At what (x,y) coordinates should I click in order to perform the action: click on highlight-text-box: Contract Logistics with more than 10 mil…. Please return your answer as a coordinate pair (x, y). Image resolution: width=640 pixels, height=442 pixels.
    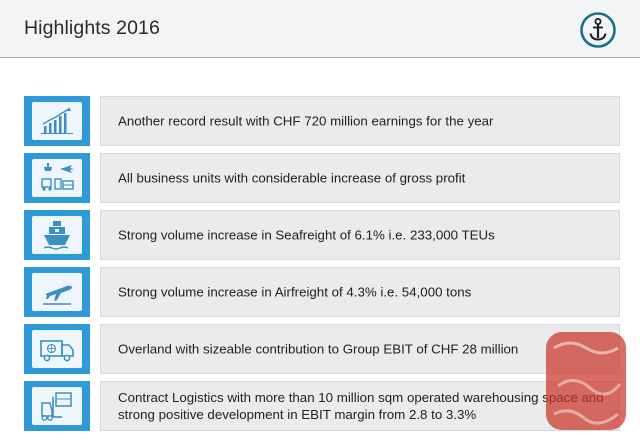
    Looking at the image, I should click on (360, 406).